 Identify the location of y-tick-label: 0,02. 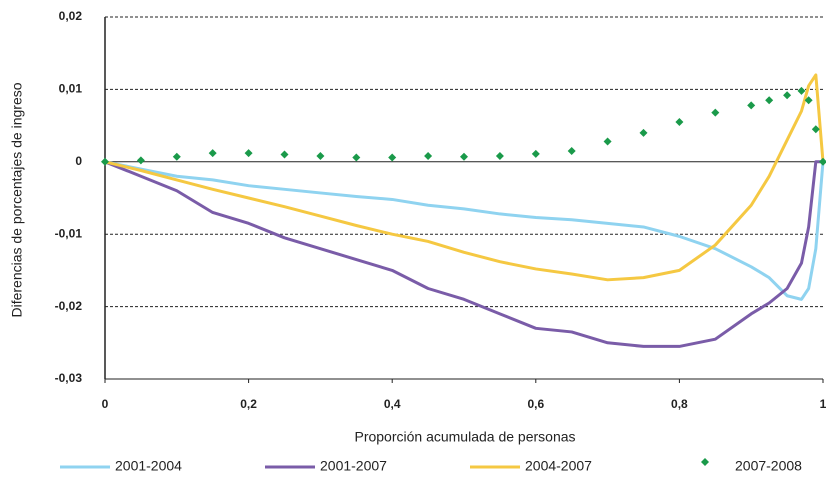
(71, 16).